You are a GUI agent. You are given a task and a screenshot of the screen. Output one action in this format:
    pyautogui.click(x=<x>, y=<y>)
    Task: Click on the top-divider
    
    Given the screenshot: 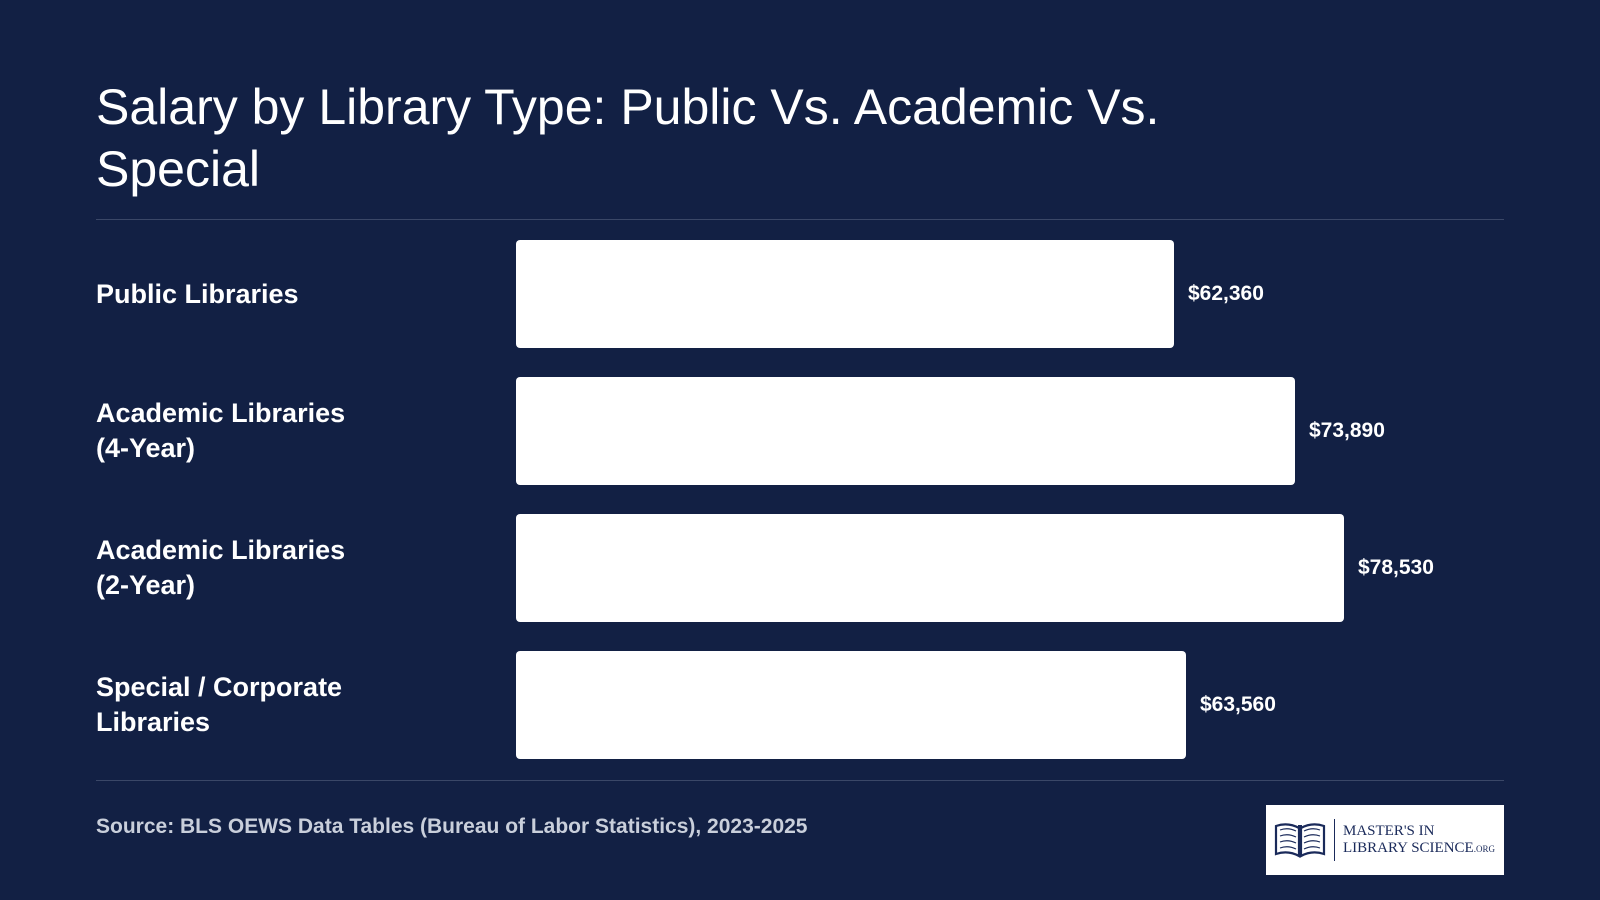 What is the action you would take?
    pyautogui.click(x=800, y=219)
    